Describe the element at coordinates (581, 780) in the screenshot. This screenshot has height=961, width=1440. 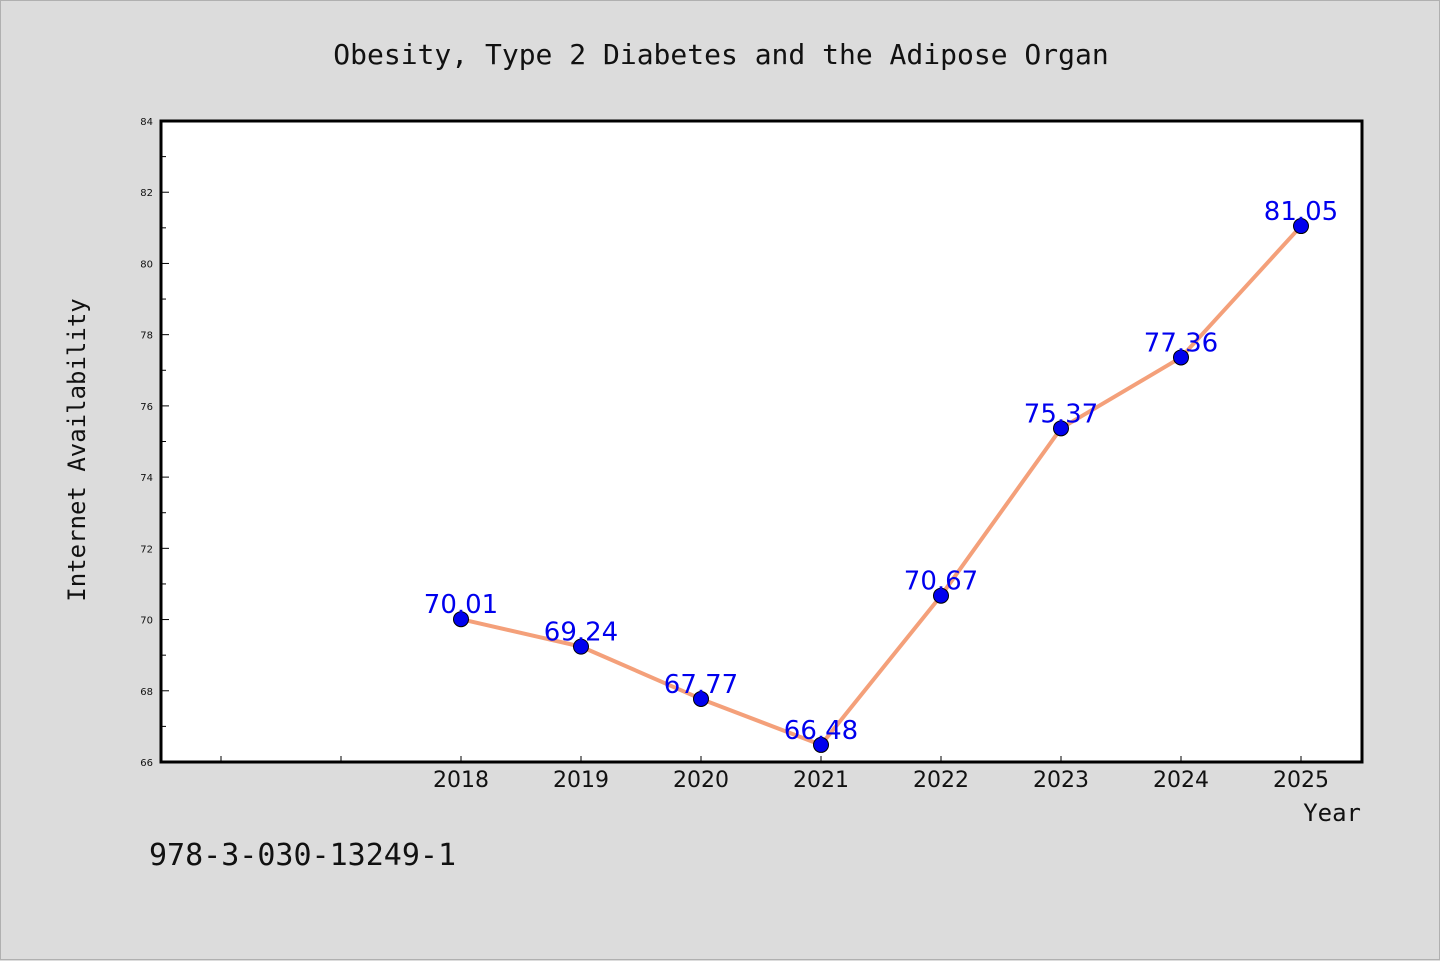
I see `x-tick-label: 2019` at that location.